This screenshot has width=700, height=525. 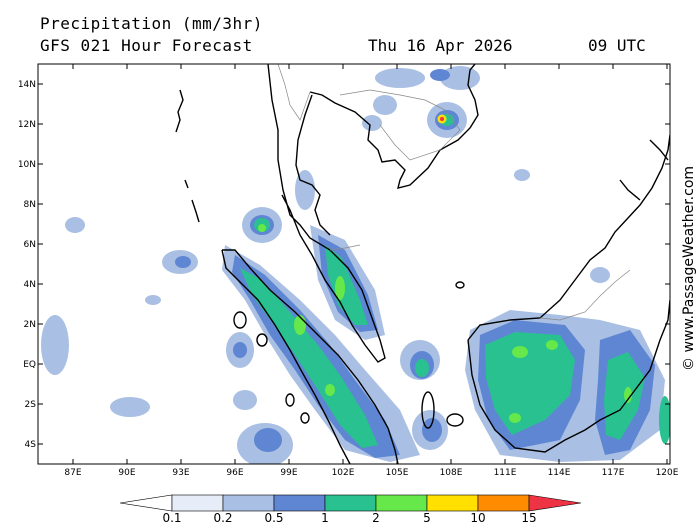 I want to click on colorbar-label: 5, so click(x=427, y=518).